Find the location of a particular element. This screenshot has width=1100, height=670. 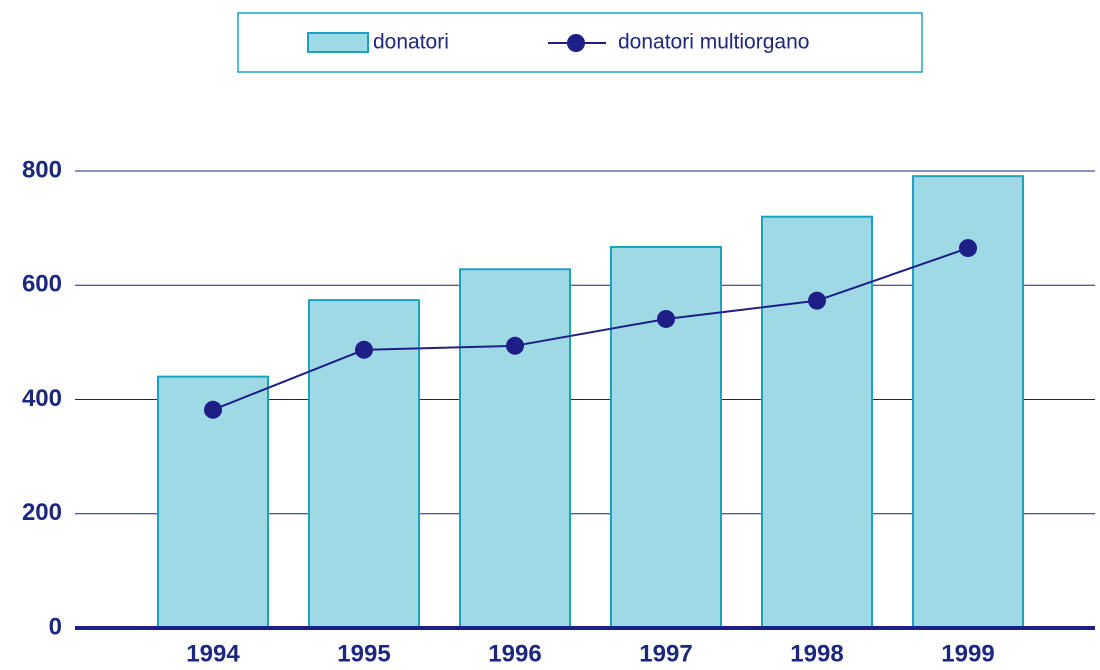

y-tick-label: 600 is located at coordinates (42, 284).